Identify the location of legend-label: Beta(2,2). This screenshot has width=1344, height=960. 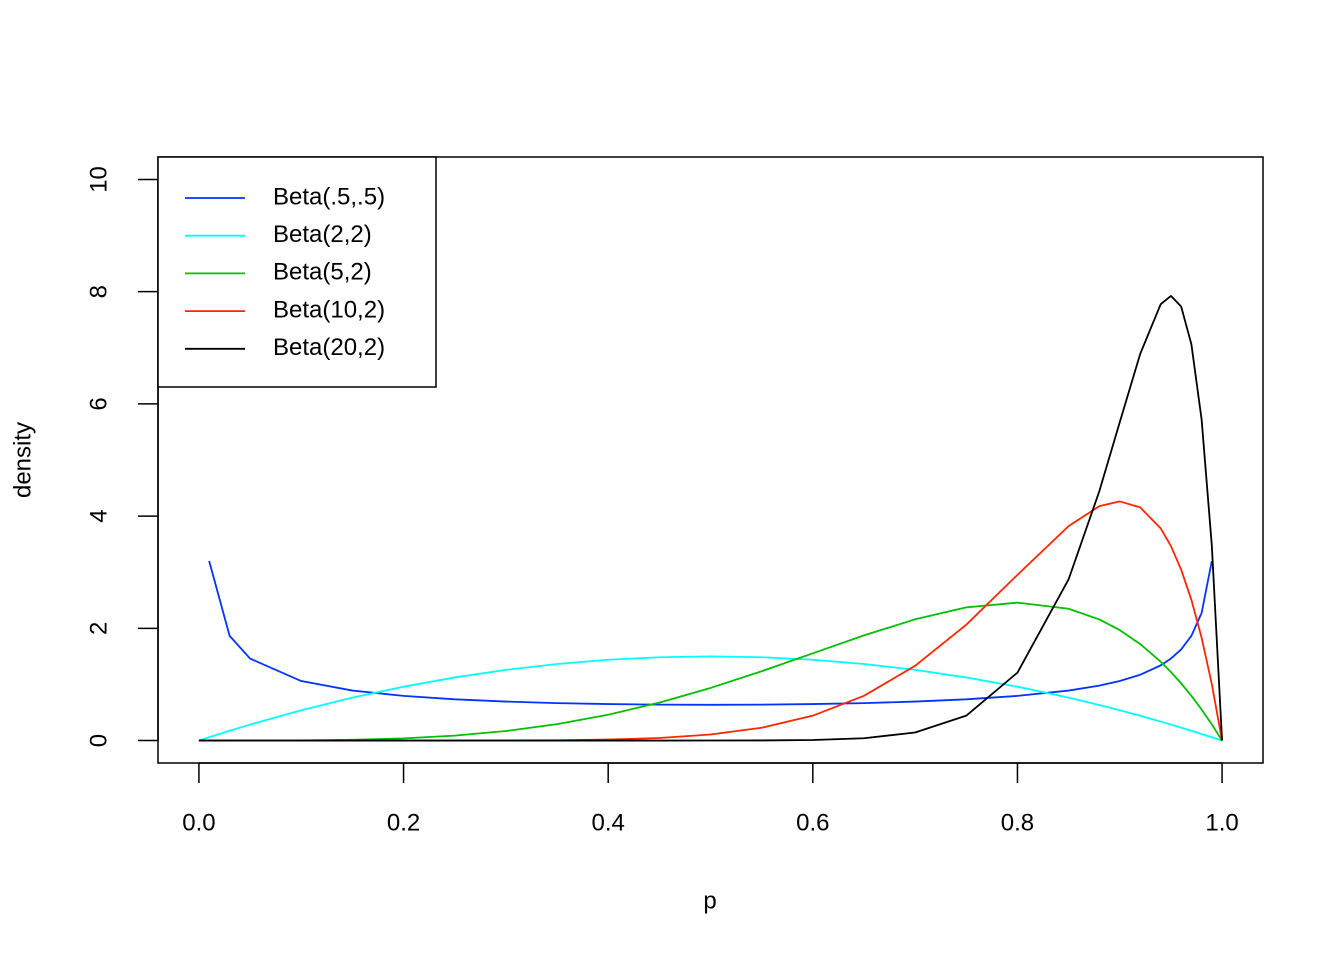
(322, 234).